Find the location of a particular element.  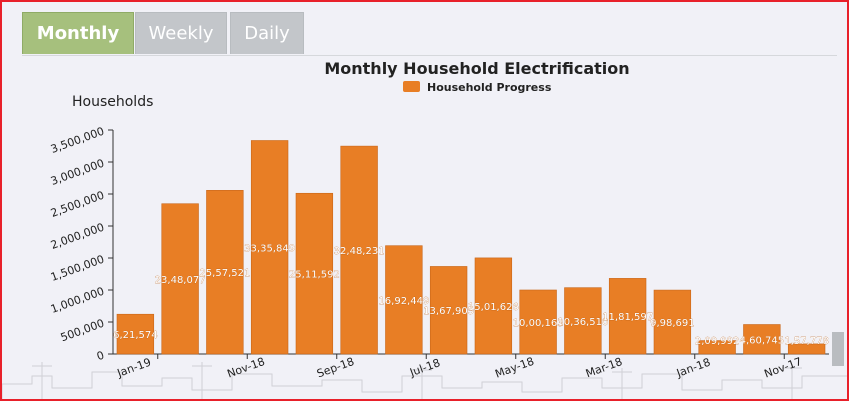

bar-value-label: 6,21,574 is located at coordinates (135, 335).